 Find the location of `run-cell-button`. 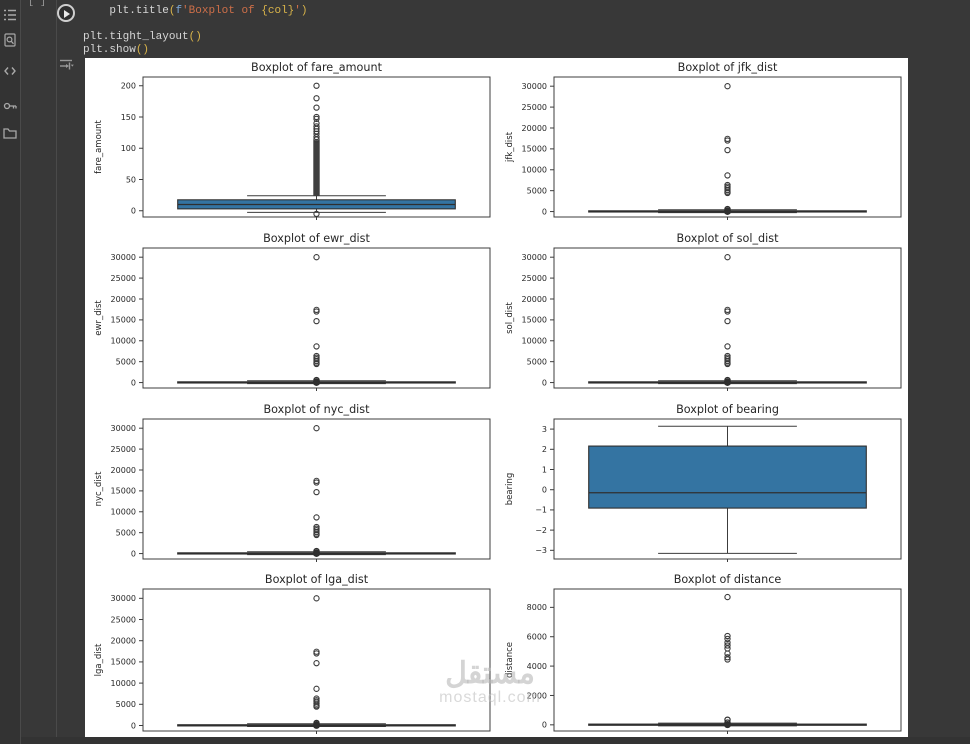

run-cell-button is located at coordinates (66, 13).